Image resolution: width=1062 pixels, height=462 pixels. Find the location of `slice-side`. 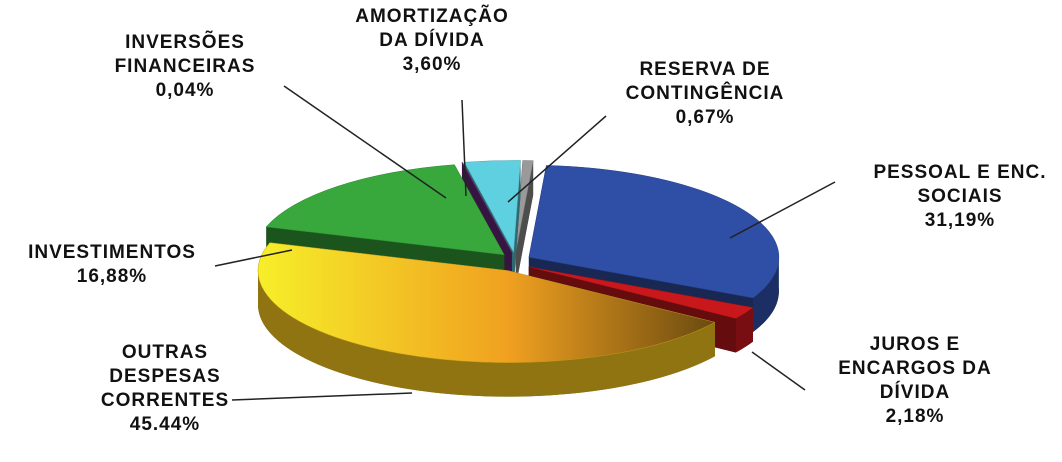

slice-side is located at coordinates (524, 223).